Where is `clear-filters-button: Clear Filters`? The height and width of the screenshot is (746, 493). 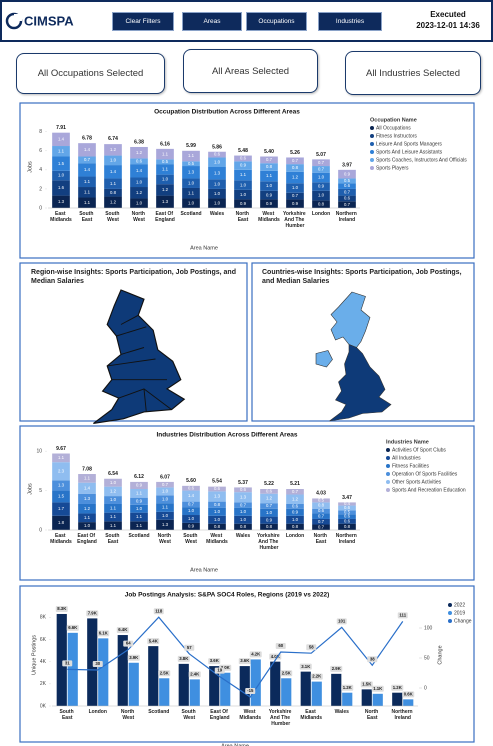 clear-filters-button: Clear Filters is located at coordinates (143, 21).